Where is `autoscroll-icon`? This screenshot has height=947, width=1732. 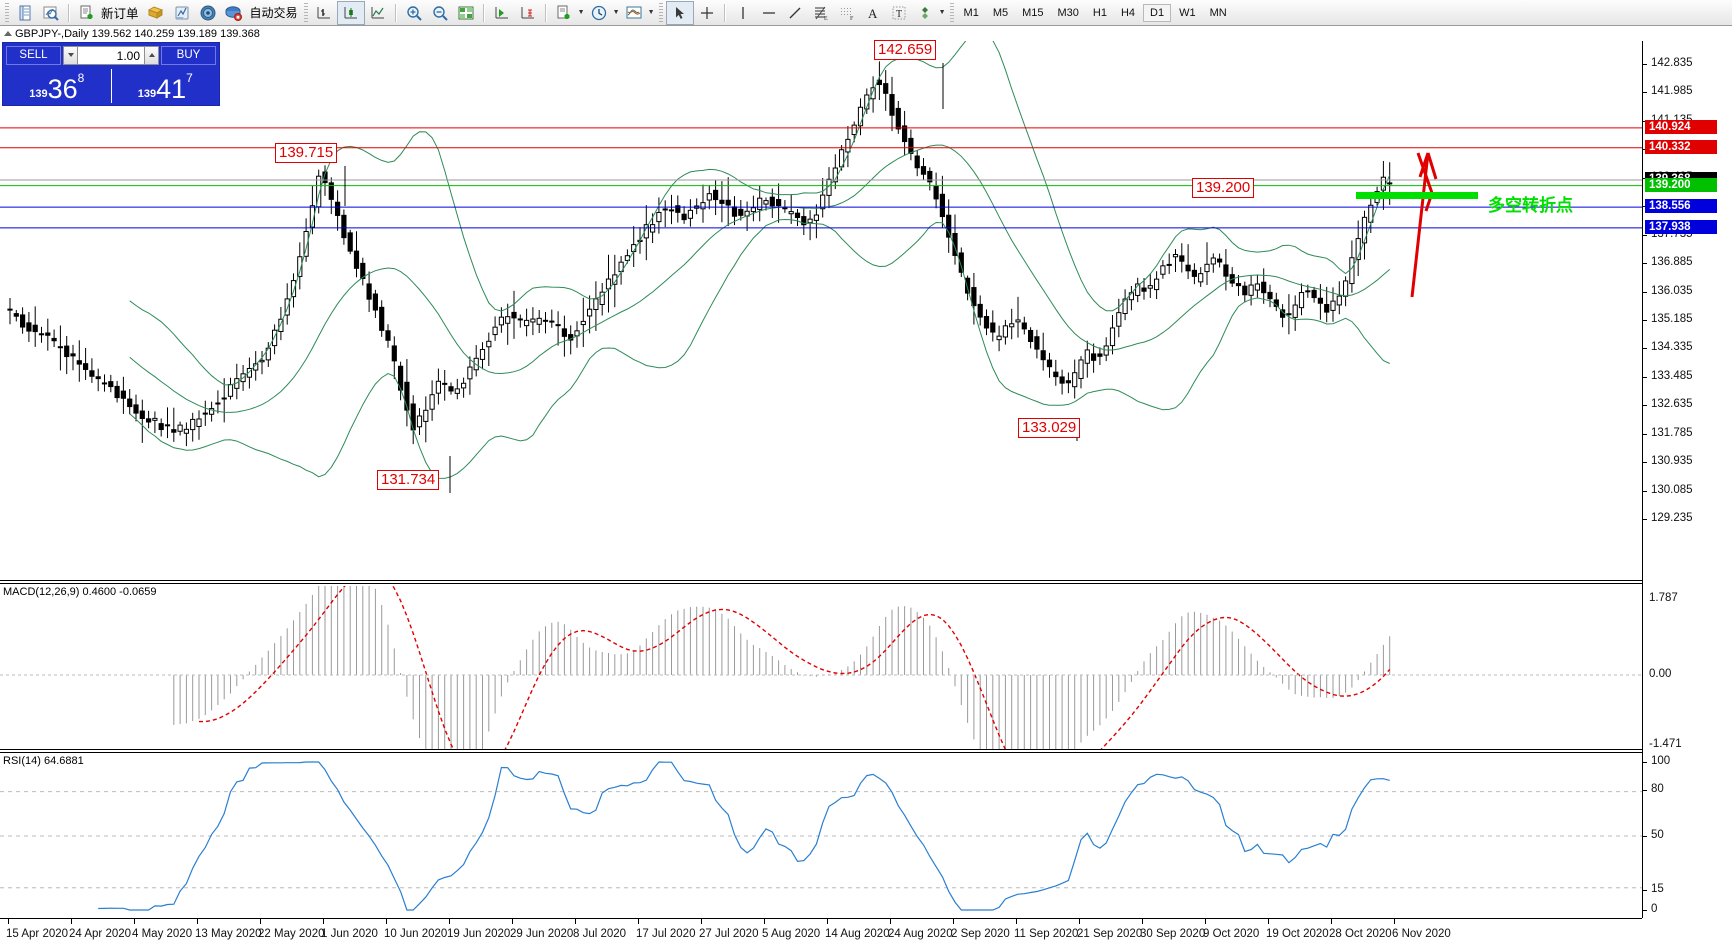 autoscroll-icon is located at coordinates (528, 13).